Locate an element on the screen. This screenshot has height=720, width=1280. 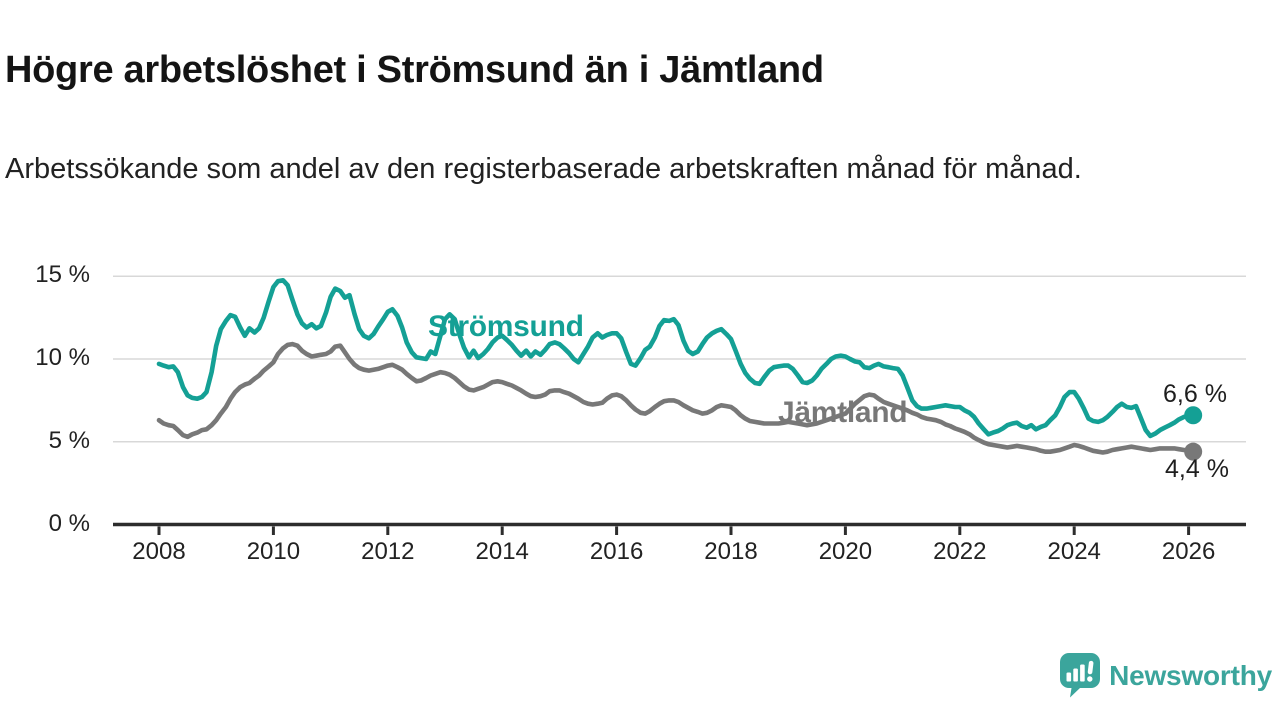
y-axis-tick-label: 10 % is located at coordinates (62, 357).